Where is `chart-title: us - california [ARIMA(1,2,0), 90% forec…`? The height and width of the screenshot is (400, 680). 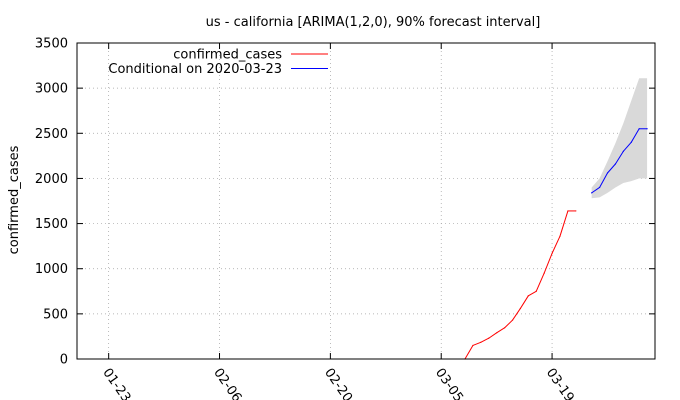
chart-title: us - california [ARIMA(1,2,0), 90% forec… is located at coordinates (373, 22).